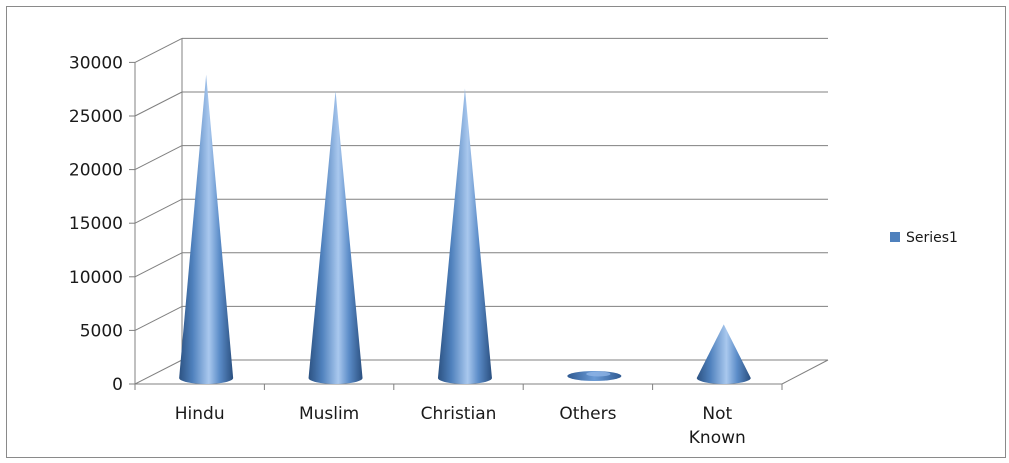  Describe the element at coordinates (459, 414) in the screenshot. I see `category-label: Christian` at that location.